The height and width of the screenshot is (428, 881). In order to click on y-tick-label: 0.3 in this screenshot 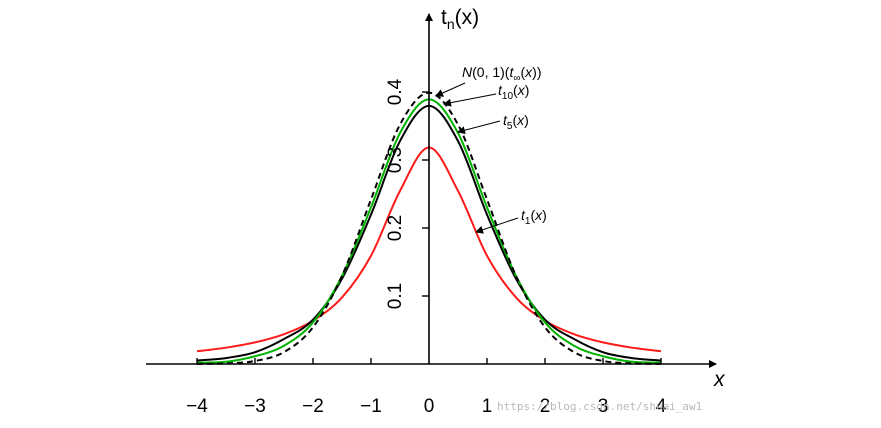, I will do `click(395, 160)`.